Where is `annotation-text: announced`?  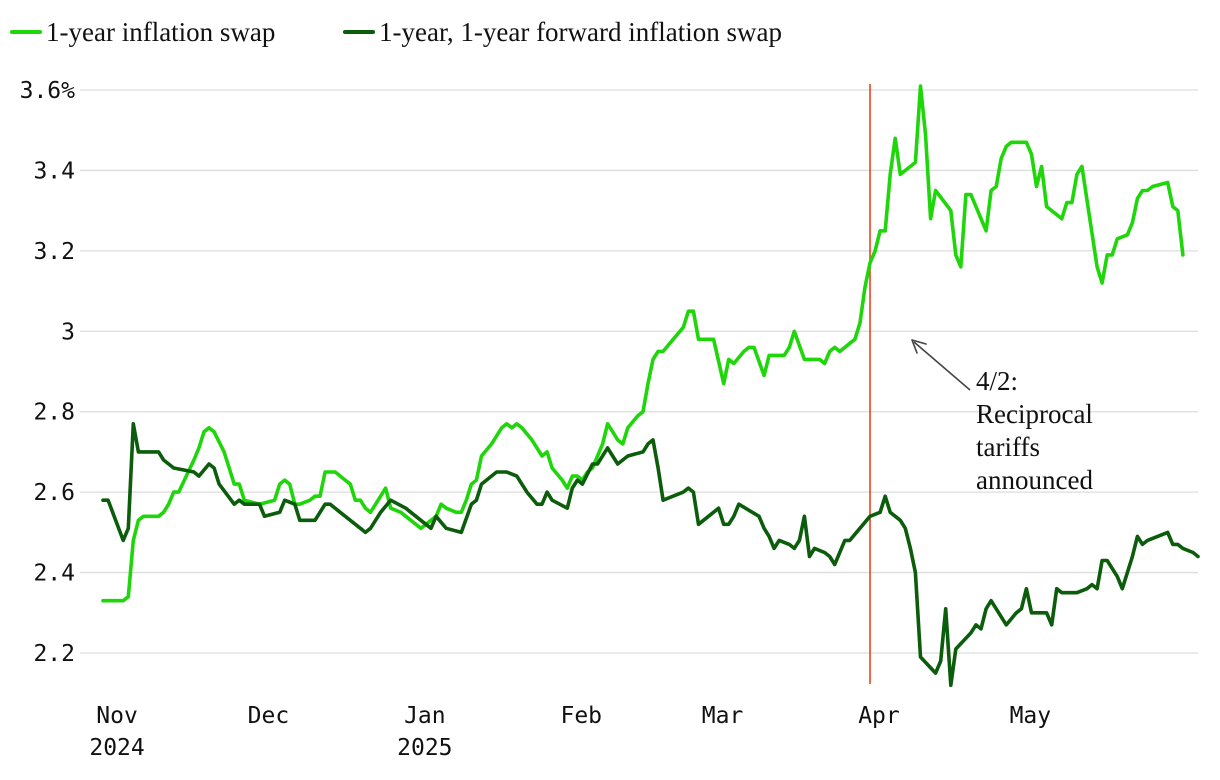 annotation-text: announced is located at coordinates (1034, 480).